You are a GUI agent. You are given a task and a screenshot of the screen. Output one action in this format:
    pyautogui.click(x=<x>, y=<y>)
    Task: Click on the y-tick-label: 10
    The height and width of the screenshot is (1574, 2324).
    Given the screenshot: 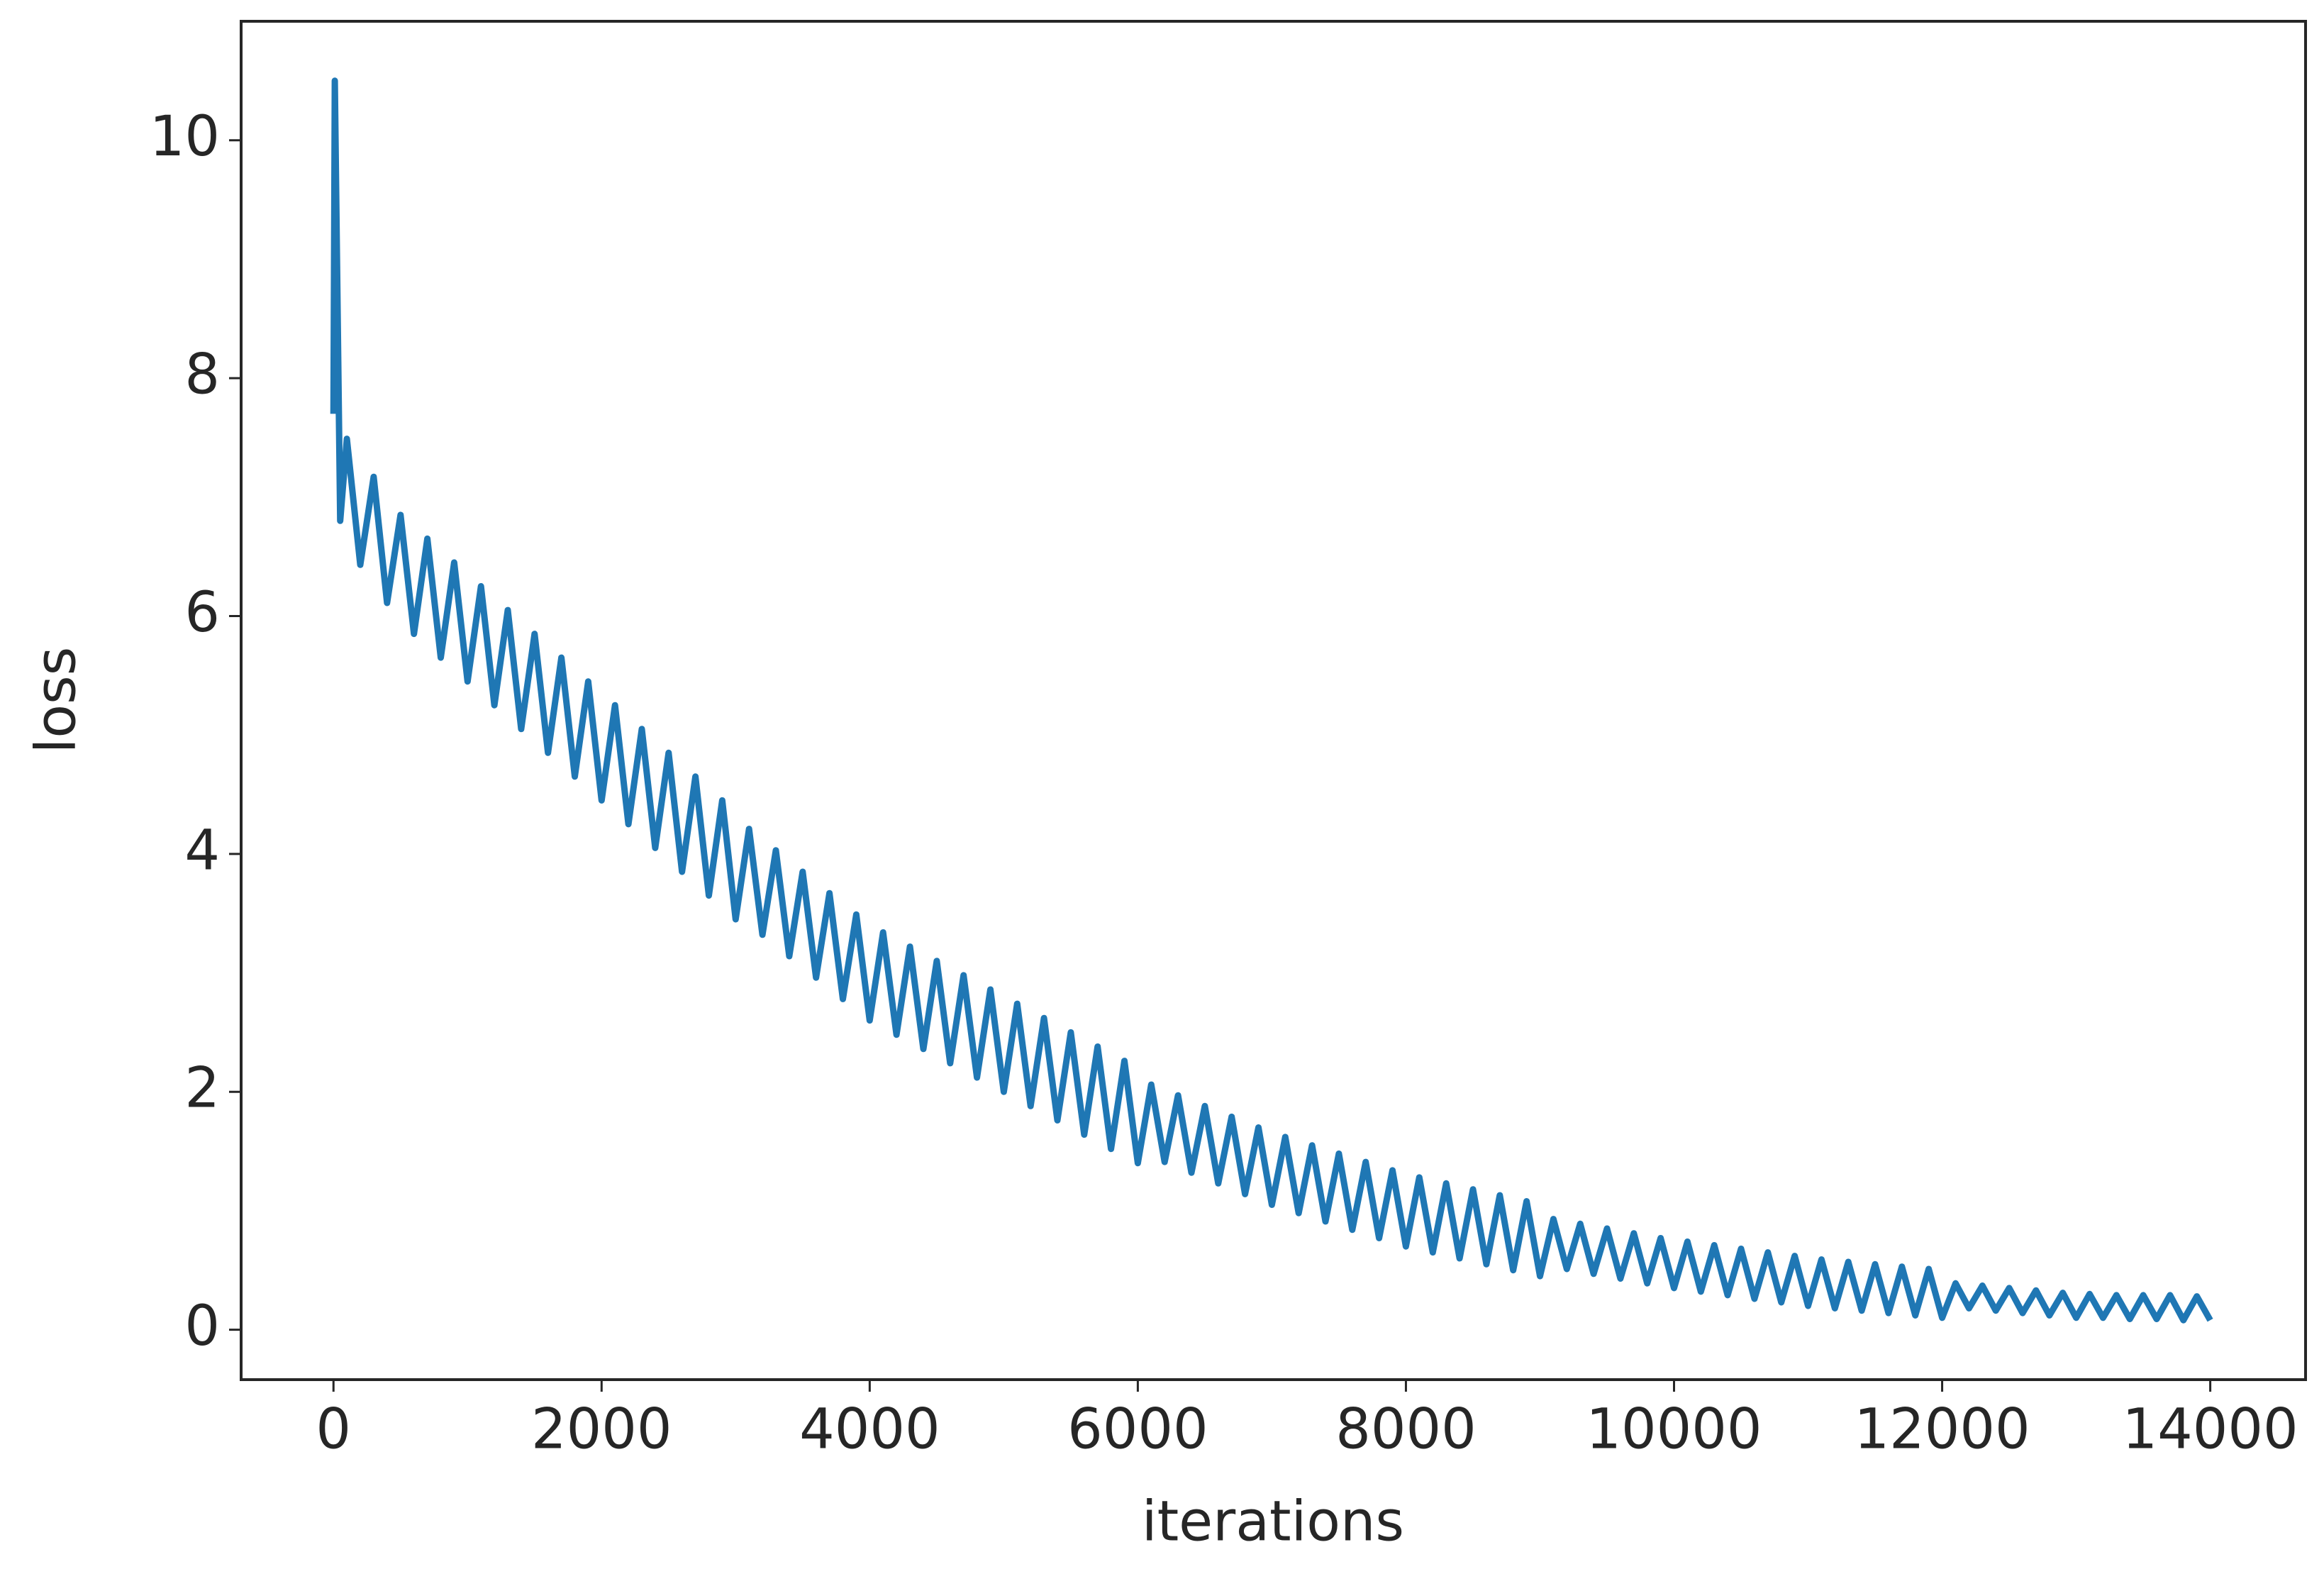 What is the action you would take?
    pyautogui.click(x=185, y=137)
    